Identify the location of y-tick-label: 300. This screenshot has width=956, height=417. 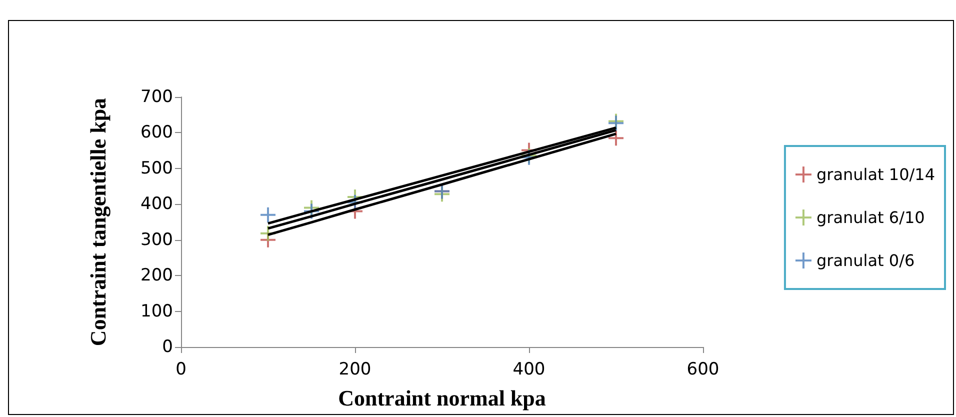
(156, 240).